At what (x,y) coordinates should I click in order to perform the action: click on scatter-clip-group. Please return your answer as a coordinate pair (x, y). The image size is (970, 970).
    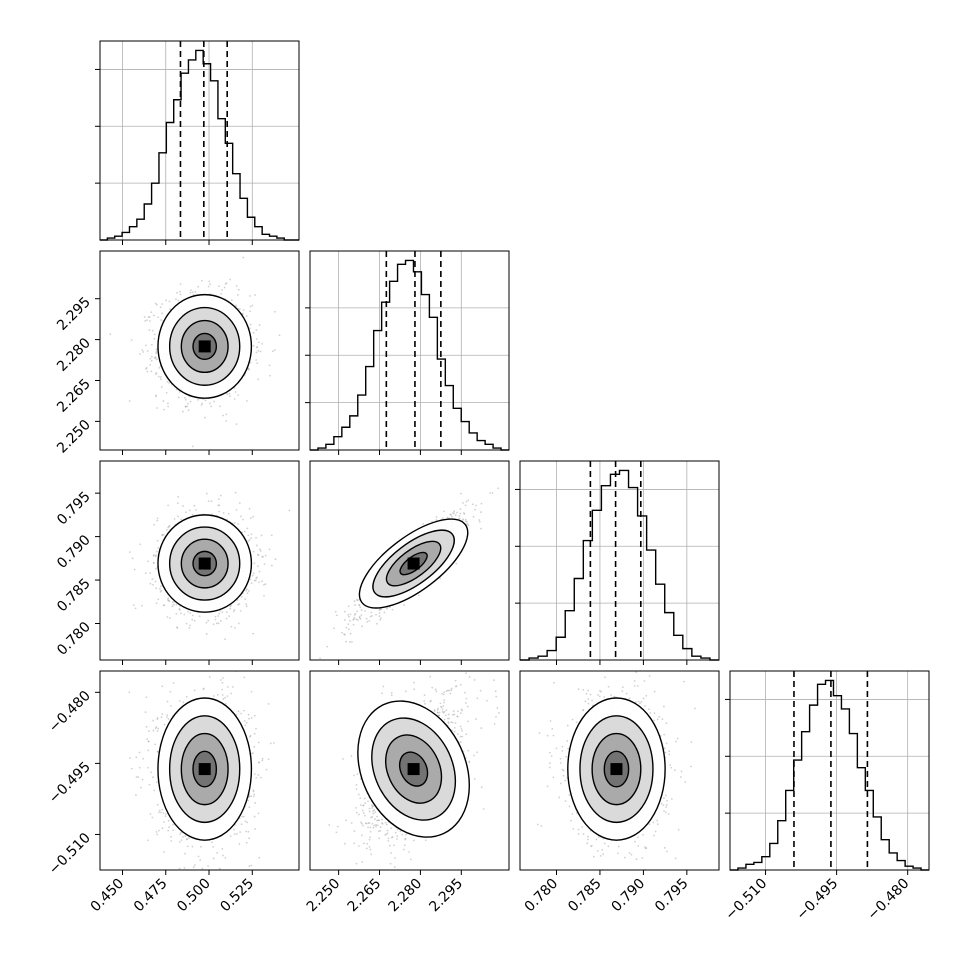
    Looking at the image, I should click on (209, 565).